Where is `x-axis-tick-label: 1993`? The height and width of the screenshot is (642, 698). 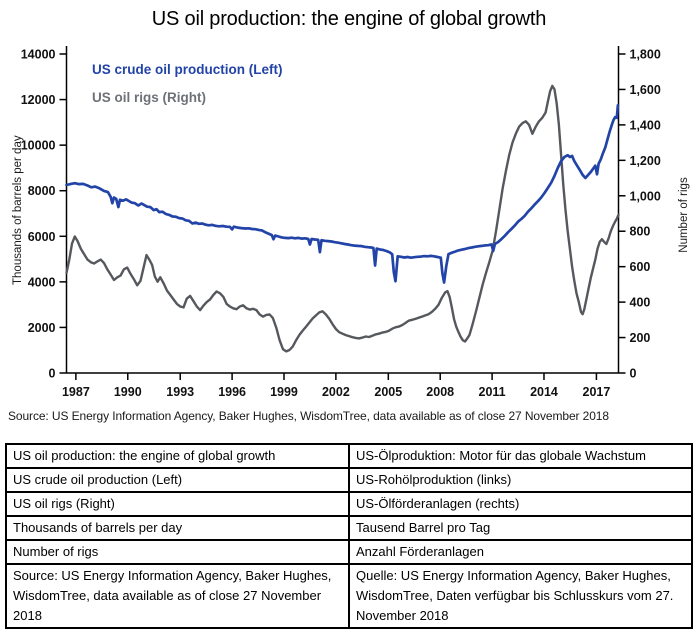 x-axis-tick-label: 1993 is located at coordinates (180, 392).